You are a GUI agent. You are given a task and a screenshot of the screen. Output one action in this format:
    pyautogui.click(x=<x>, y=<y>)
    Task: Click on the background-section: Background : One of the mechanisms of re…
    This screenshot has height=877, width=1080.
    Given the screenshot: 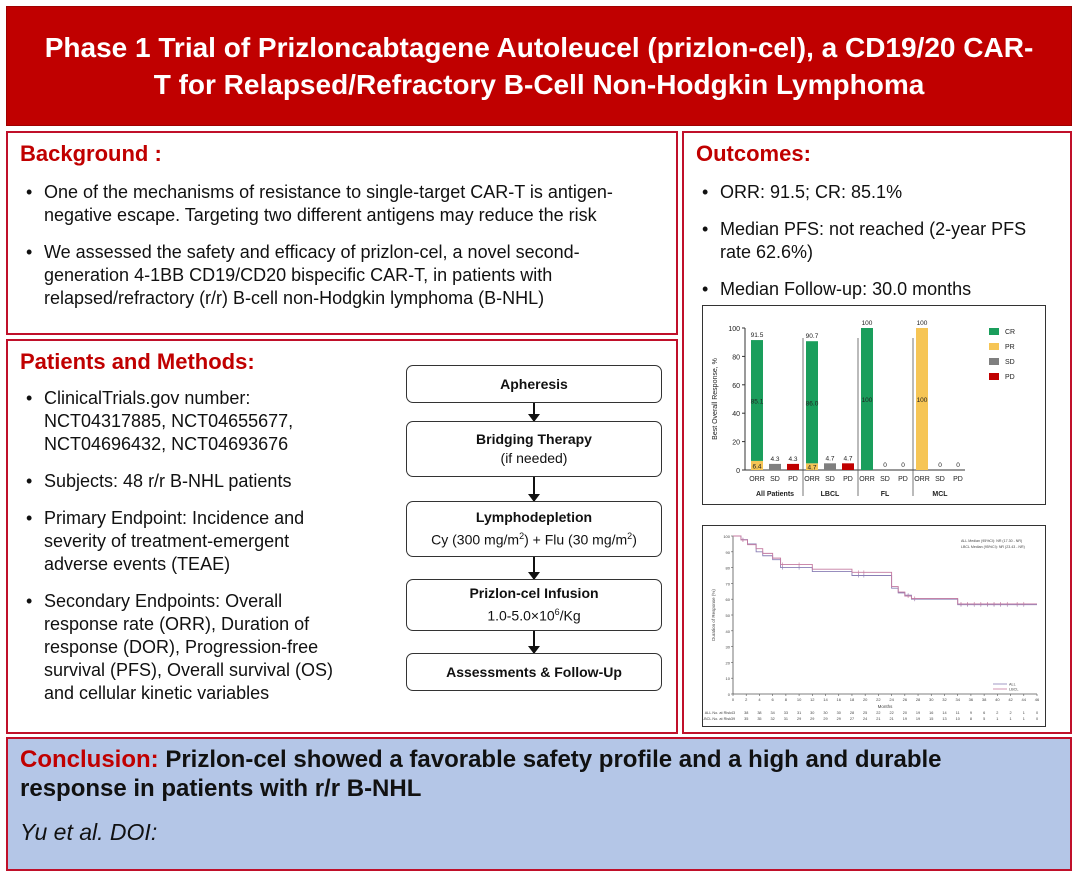 What is the action you would take?
    pyautogui.click(x=342, y=233)
    